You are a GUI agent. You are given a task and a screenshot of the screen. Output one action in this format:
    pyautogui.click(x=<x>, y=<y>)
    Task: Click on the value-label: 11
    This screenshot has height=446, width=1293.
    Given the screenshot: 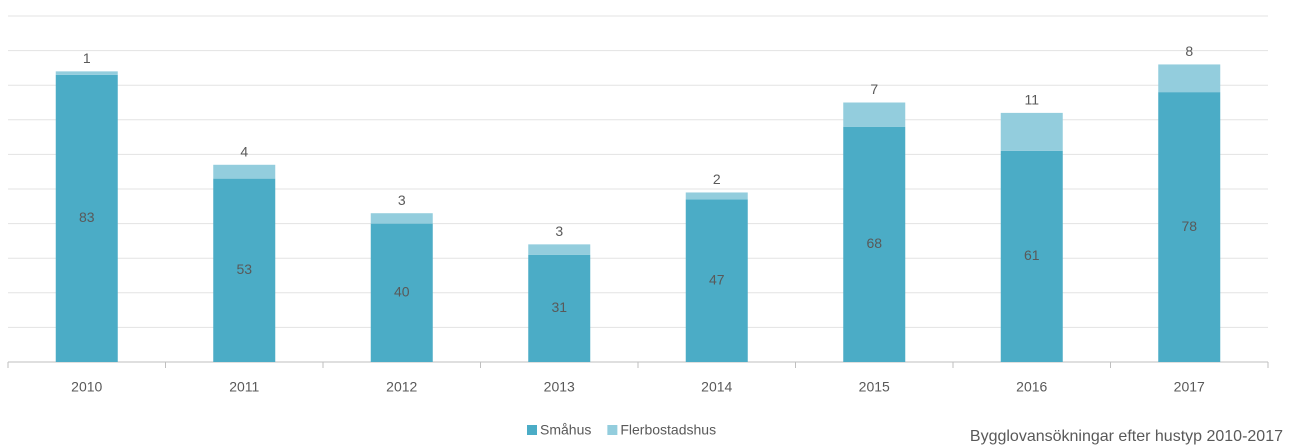 What is the action you would take?
    pyautogui.click(x=1031, y=100)
    